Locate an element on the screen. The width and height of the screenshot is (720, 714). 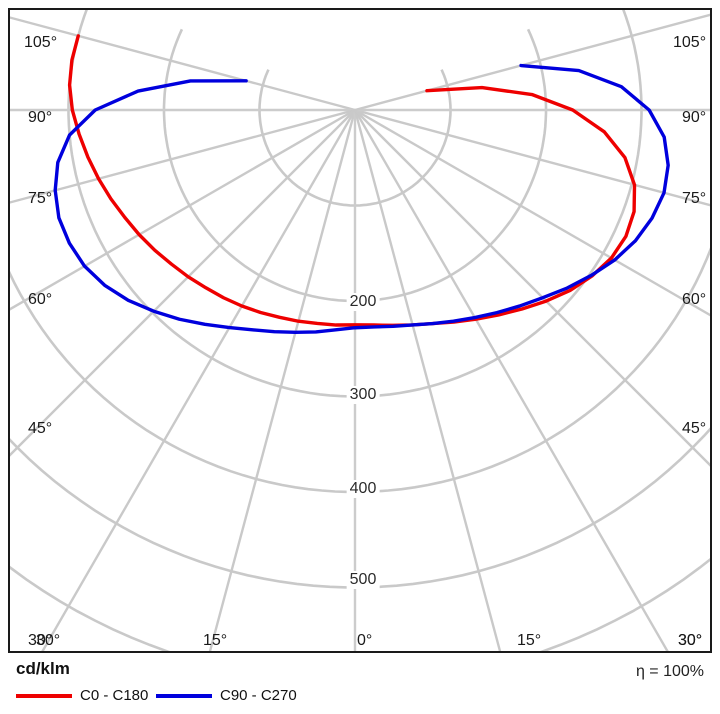
angle-label-bottom-0: 30° is located at coordinates (48, 640).